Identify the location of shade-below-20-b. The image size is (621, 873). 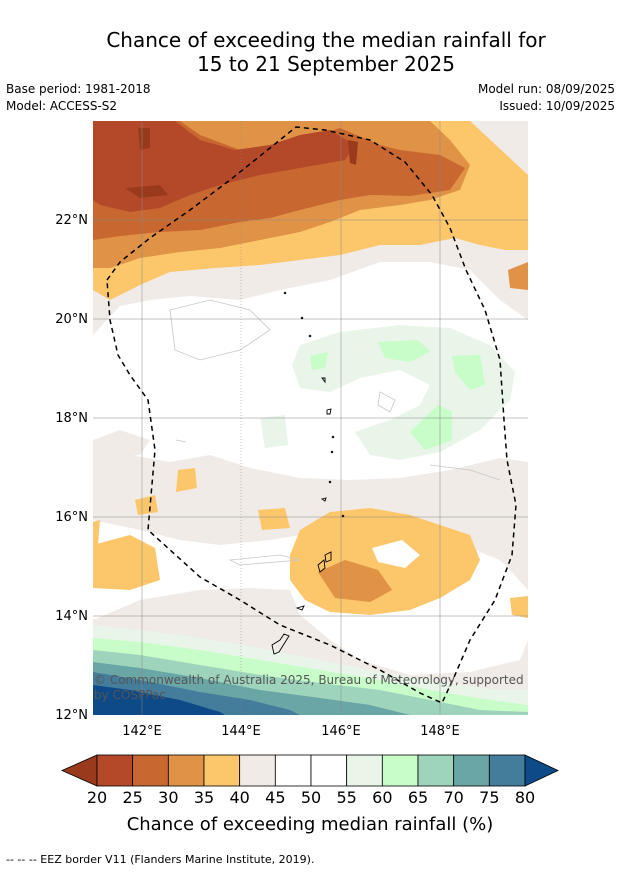
(353, 152).